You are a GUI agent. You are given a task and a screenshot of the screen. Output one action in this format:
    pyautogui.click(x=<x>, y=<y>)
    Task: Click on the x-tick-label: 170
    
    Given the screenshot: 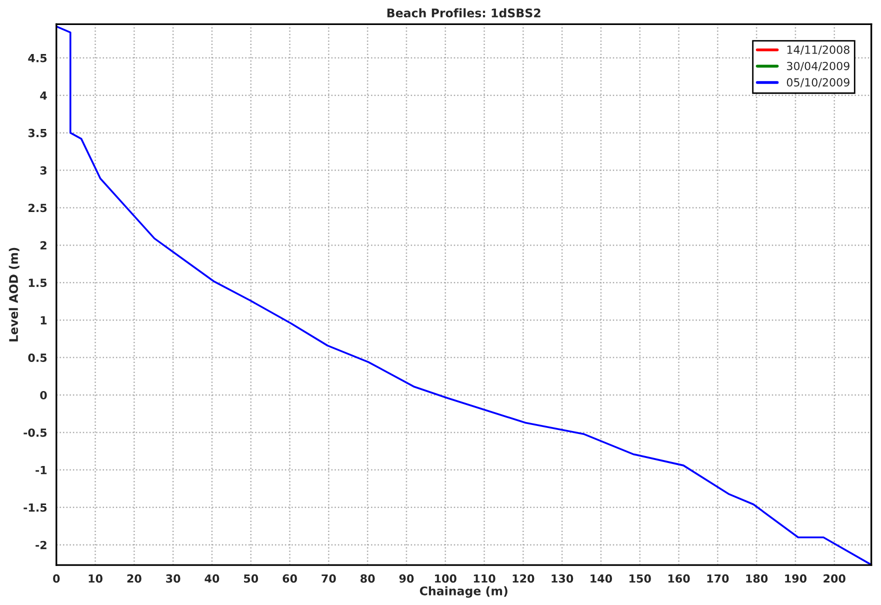 What is the action you would take?
    pyautogui.click(x=718, y=578)
    